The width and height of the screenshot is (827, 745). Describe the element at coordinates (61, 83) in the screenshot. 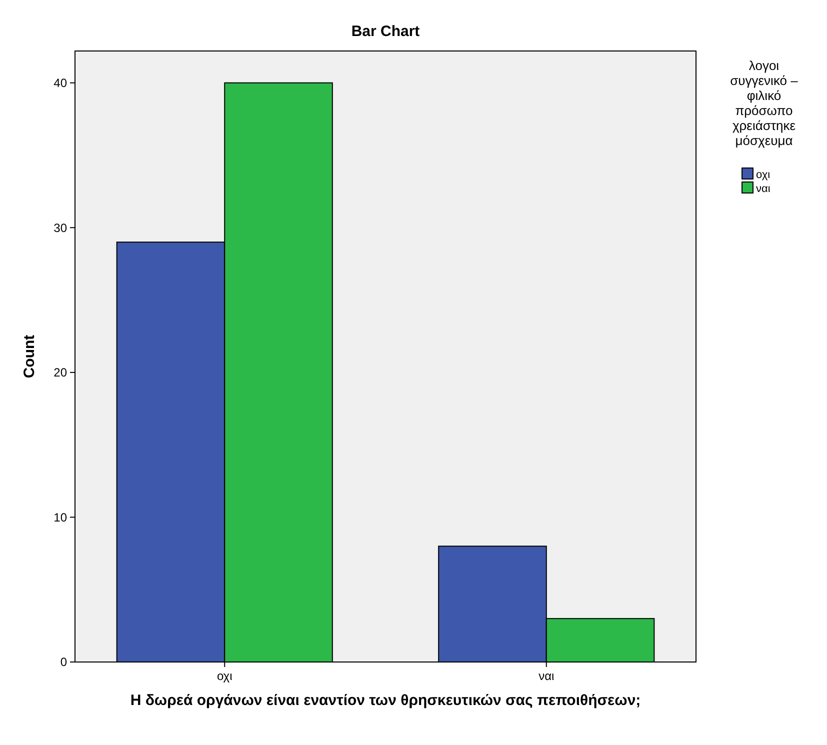

I see `y-tick-label: 40` at that location.